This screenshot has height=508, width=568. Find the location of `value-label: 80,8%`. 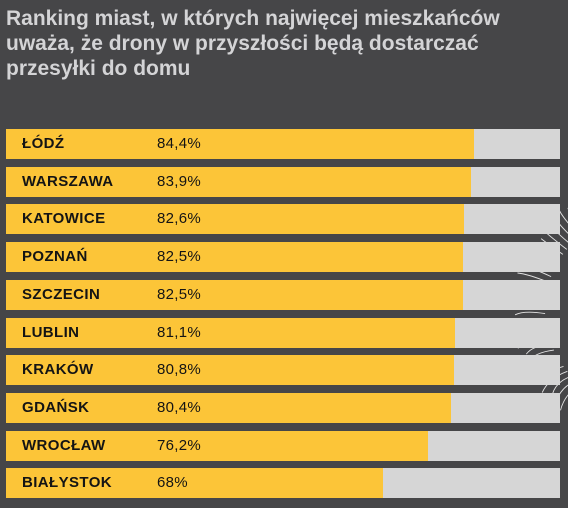

value-label: 80,8% is located at coordinates (179, 369).